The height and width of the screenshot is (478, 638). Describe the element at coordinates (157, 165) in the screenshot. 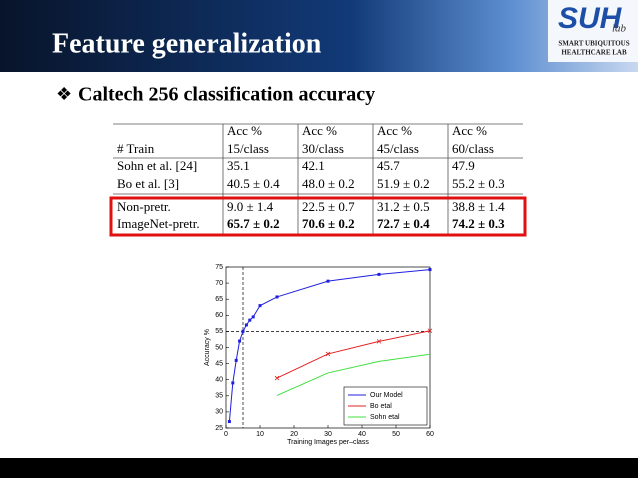

I see `row-label: Sohn et al. [24]` at that location.